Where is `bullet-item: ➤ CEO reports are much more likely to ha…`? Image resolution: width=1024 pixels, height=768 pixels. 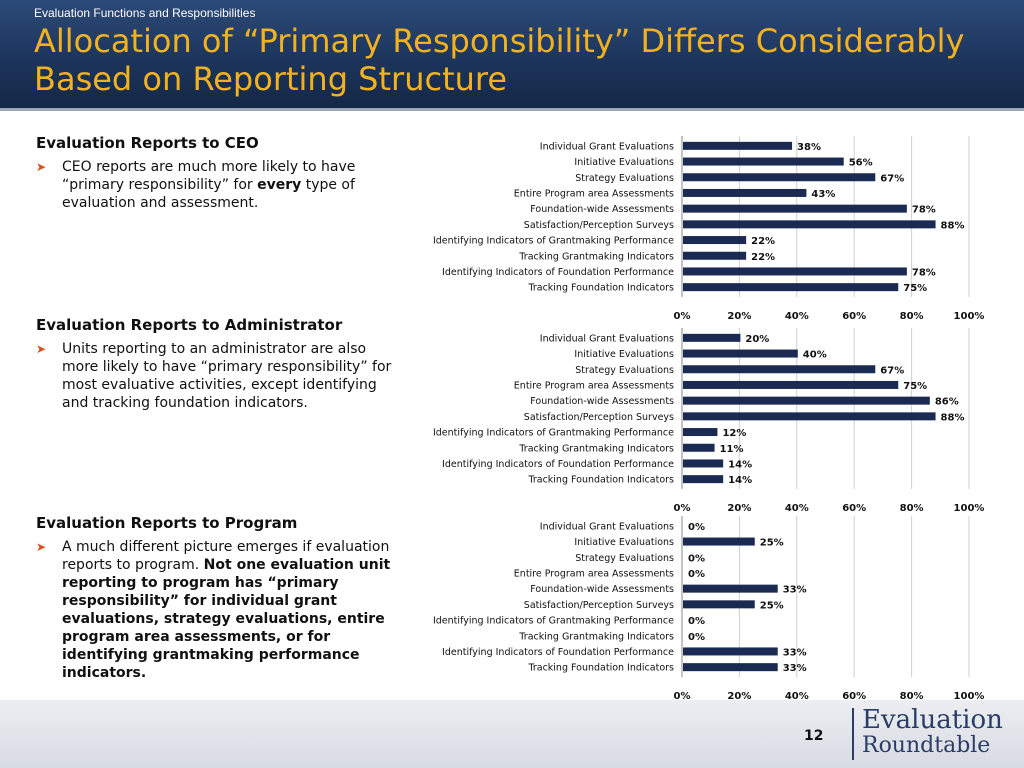
bullet-item: ➤ CEO reports are much more likely to ha… is located at coordinates (216, 185).